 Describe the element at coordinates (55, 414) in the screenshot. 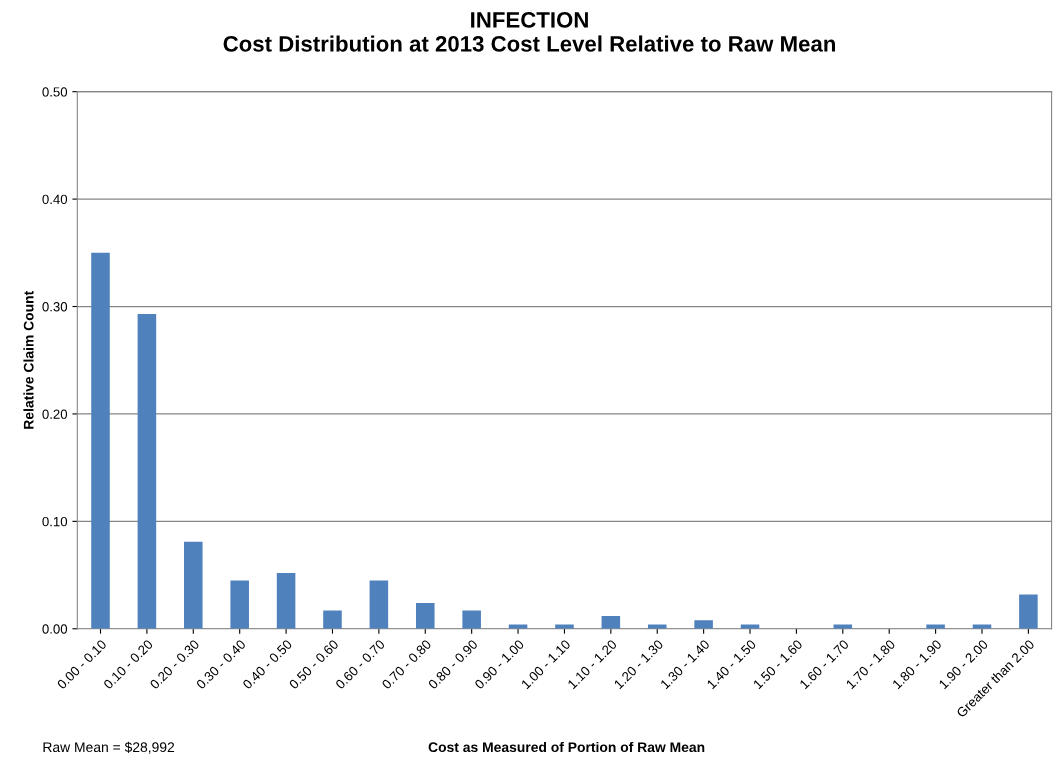

I see `y-tick-label: 0.20` at that location.